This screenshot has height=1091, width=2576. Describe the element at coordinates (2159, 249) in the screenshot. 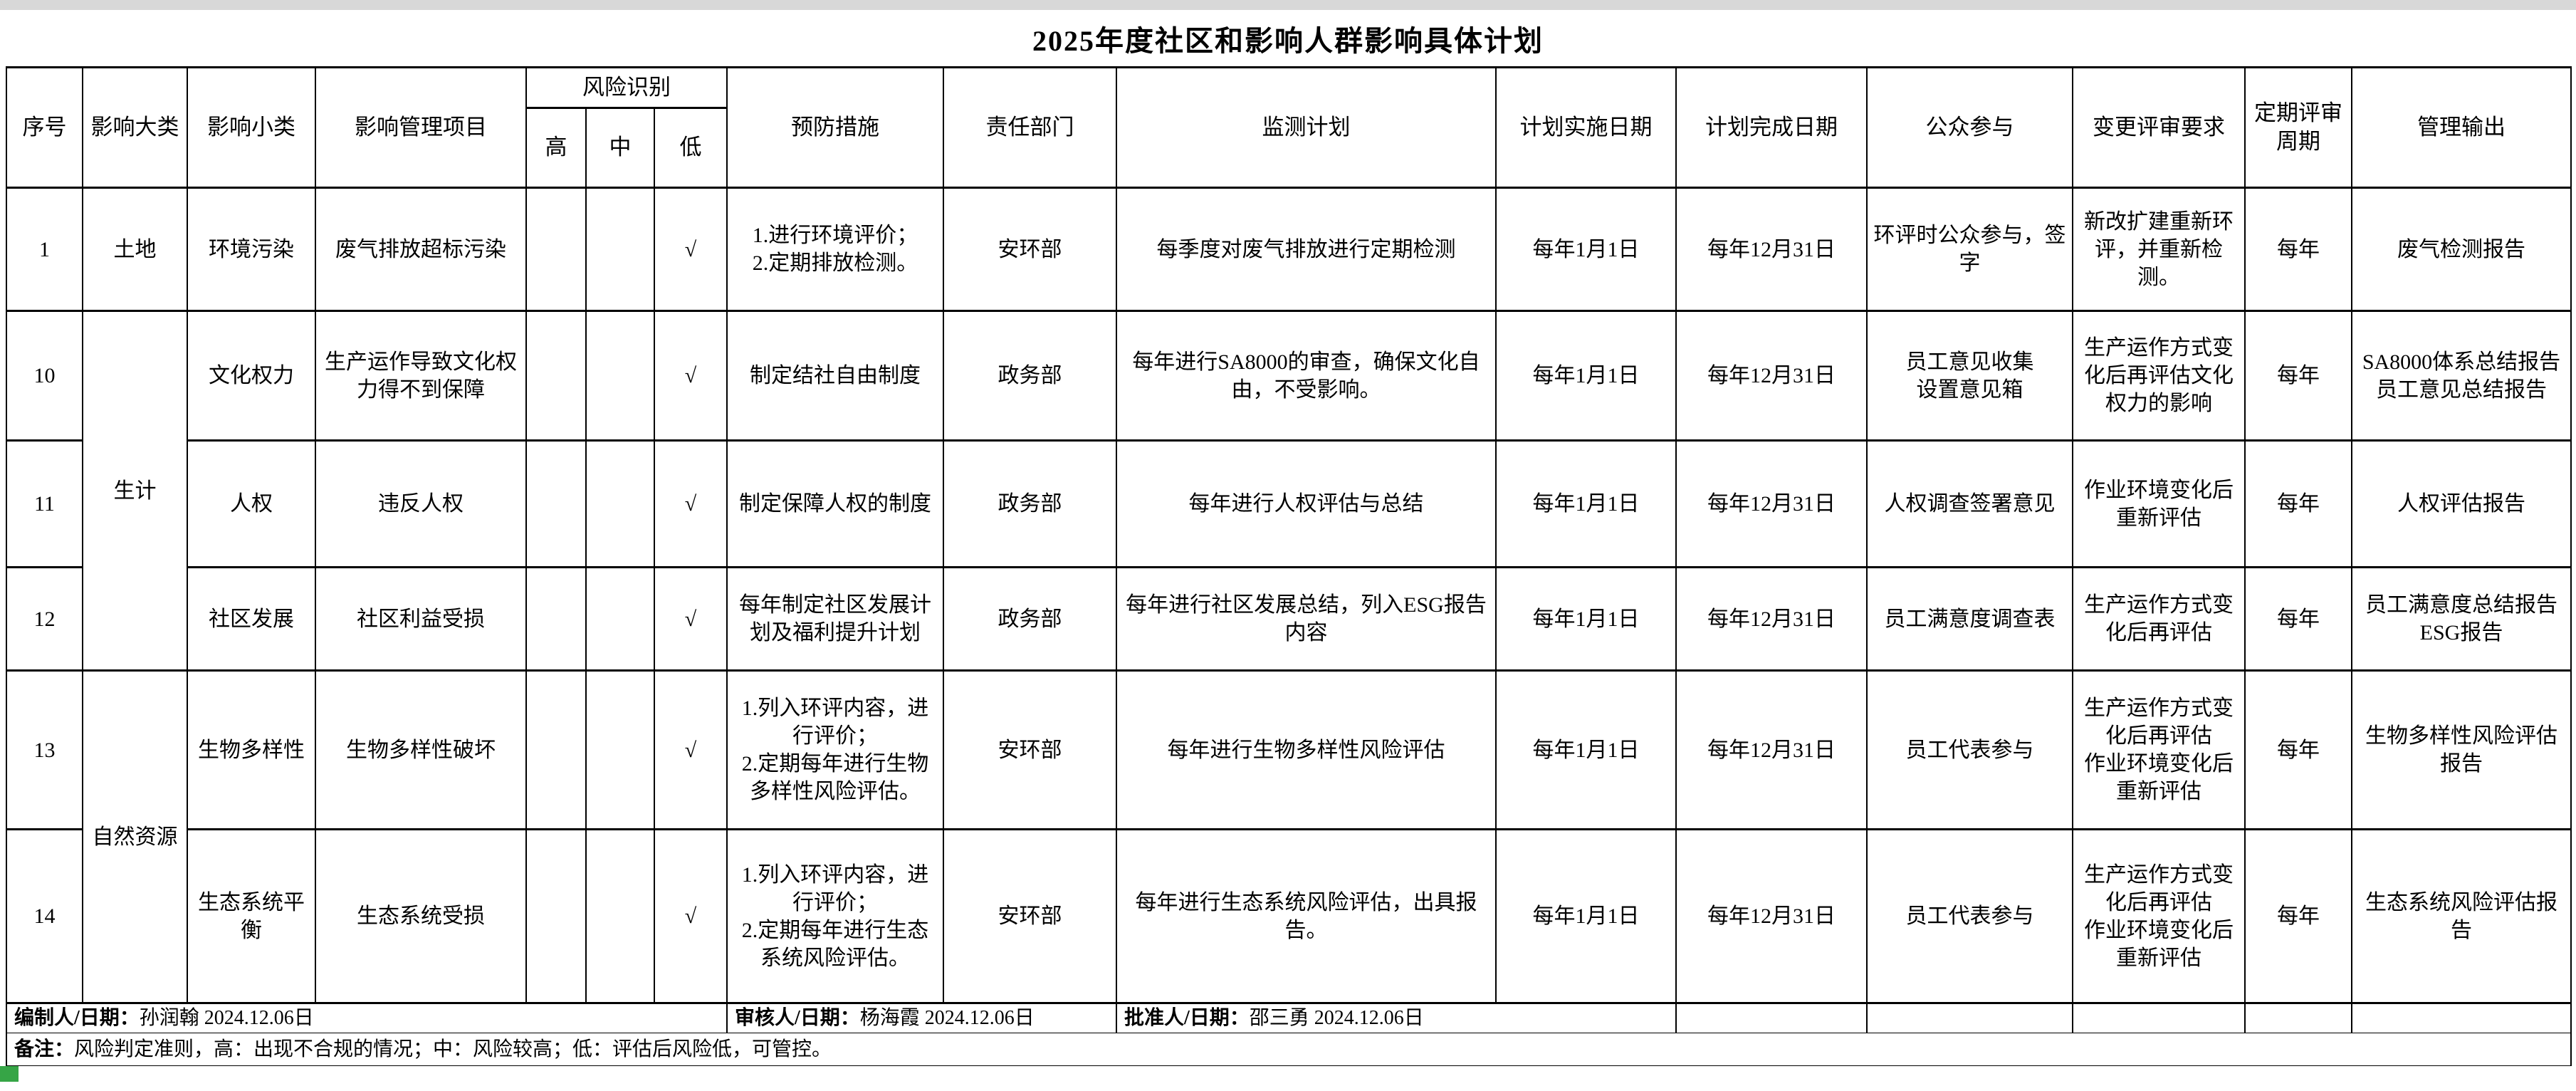

I see `change-review-cell: 新改扩建重新环评，并重新检测。` at that location.